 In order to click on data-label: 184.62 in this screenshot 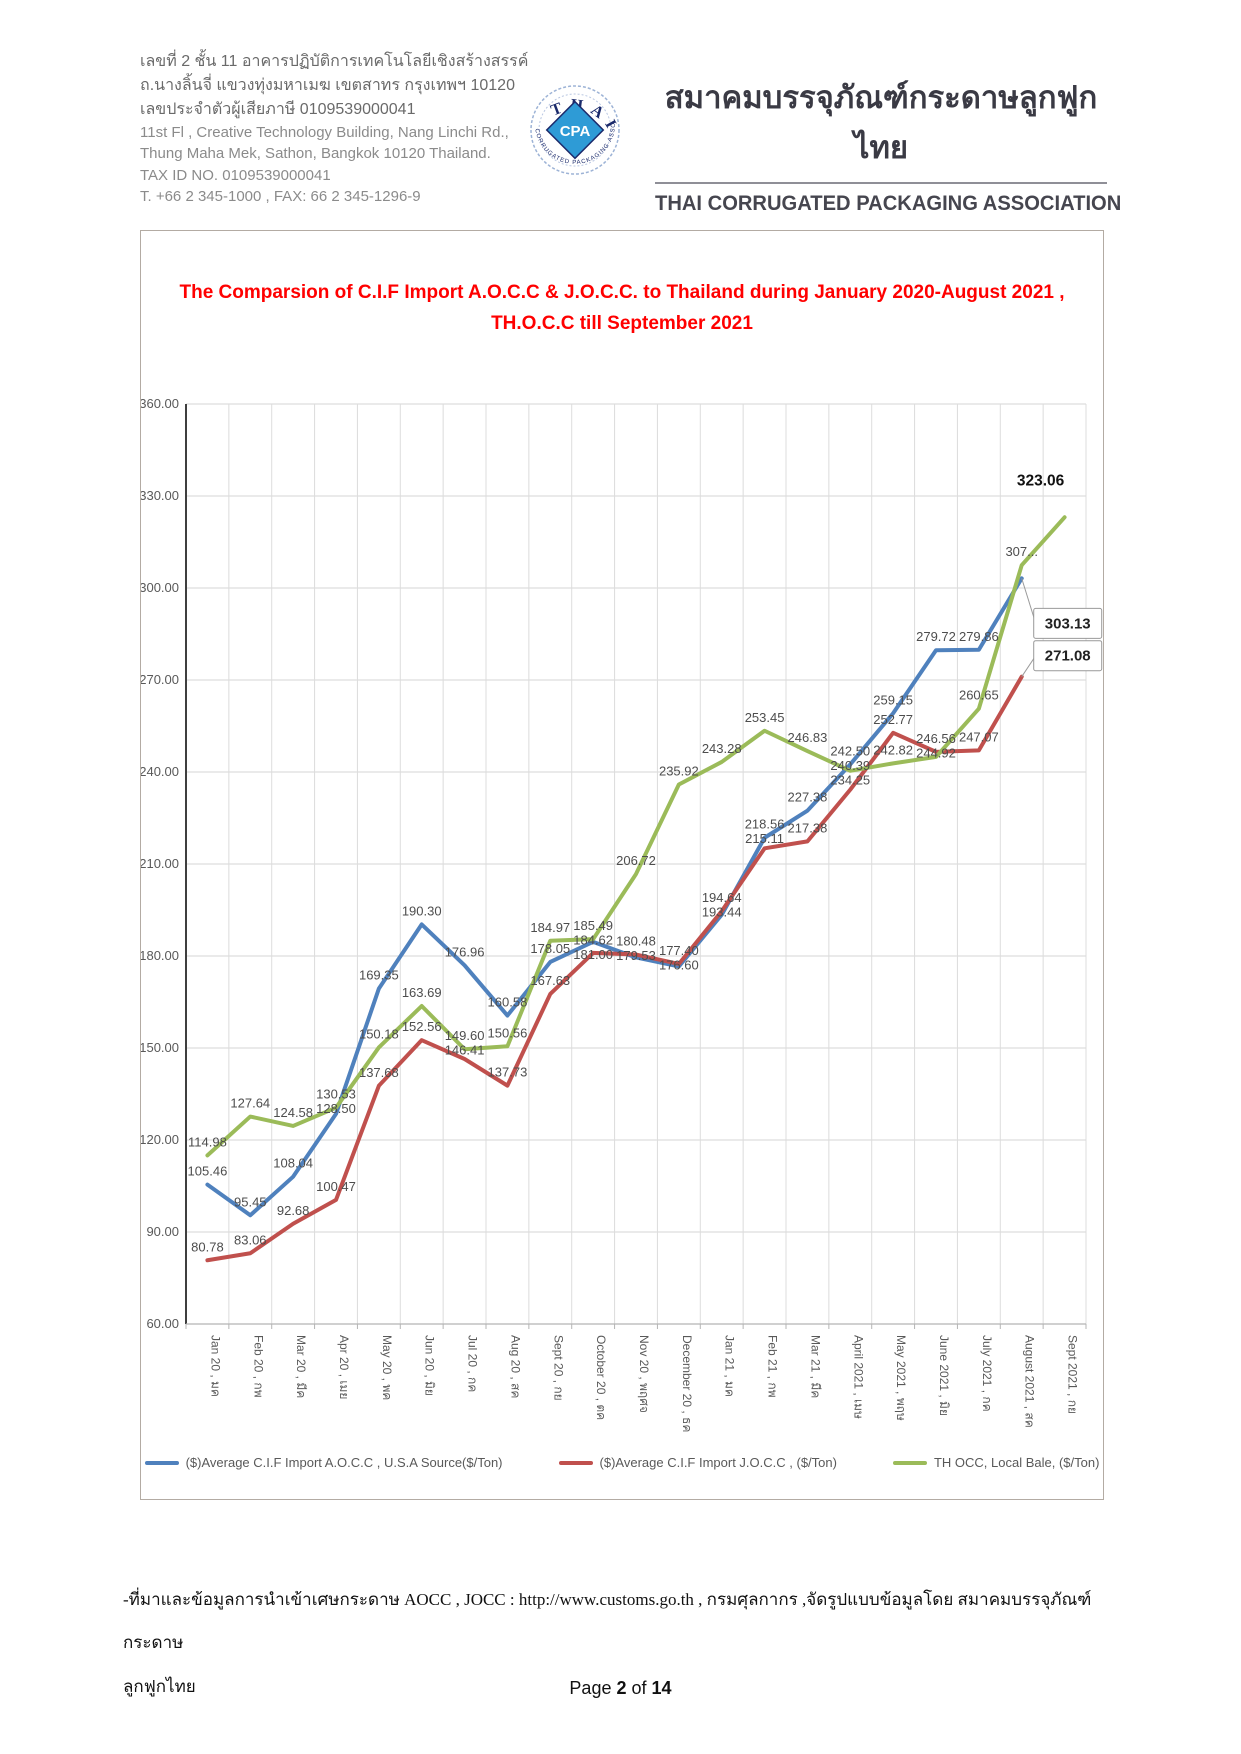, I will do `click(593, 940)`.